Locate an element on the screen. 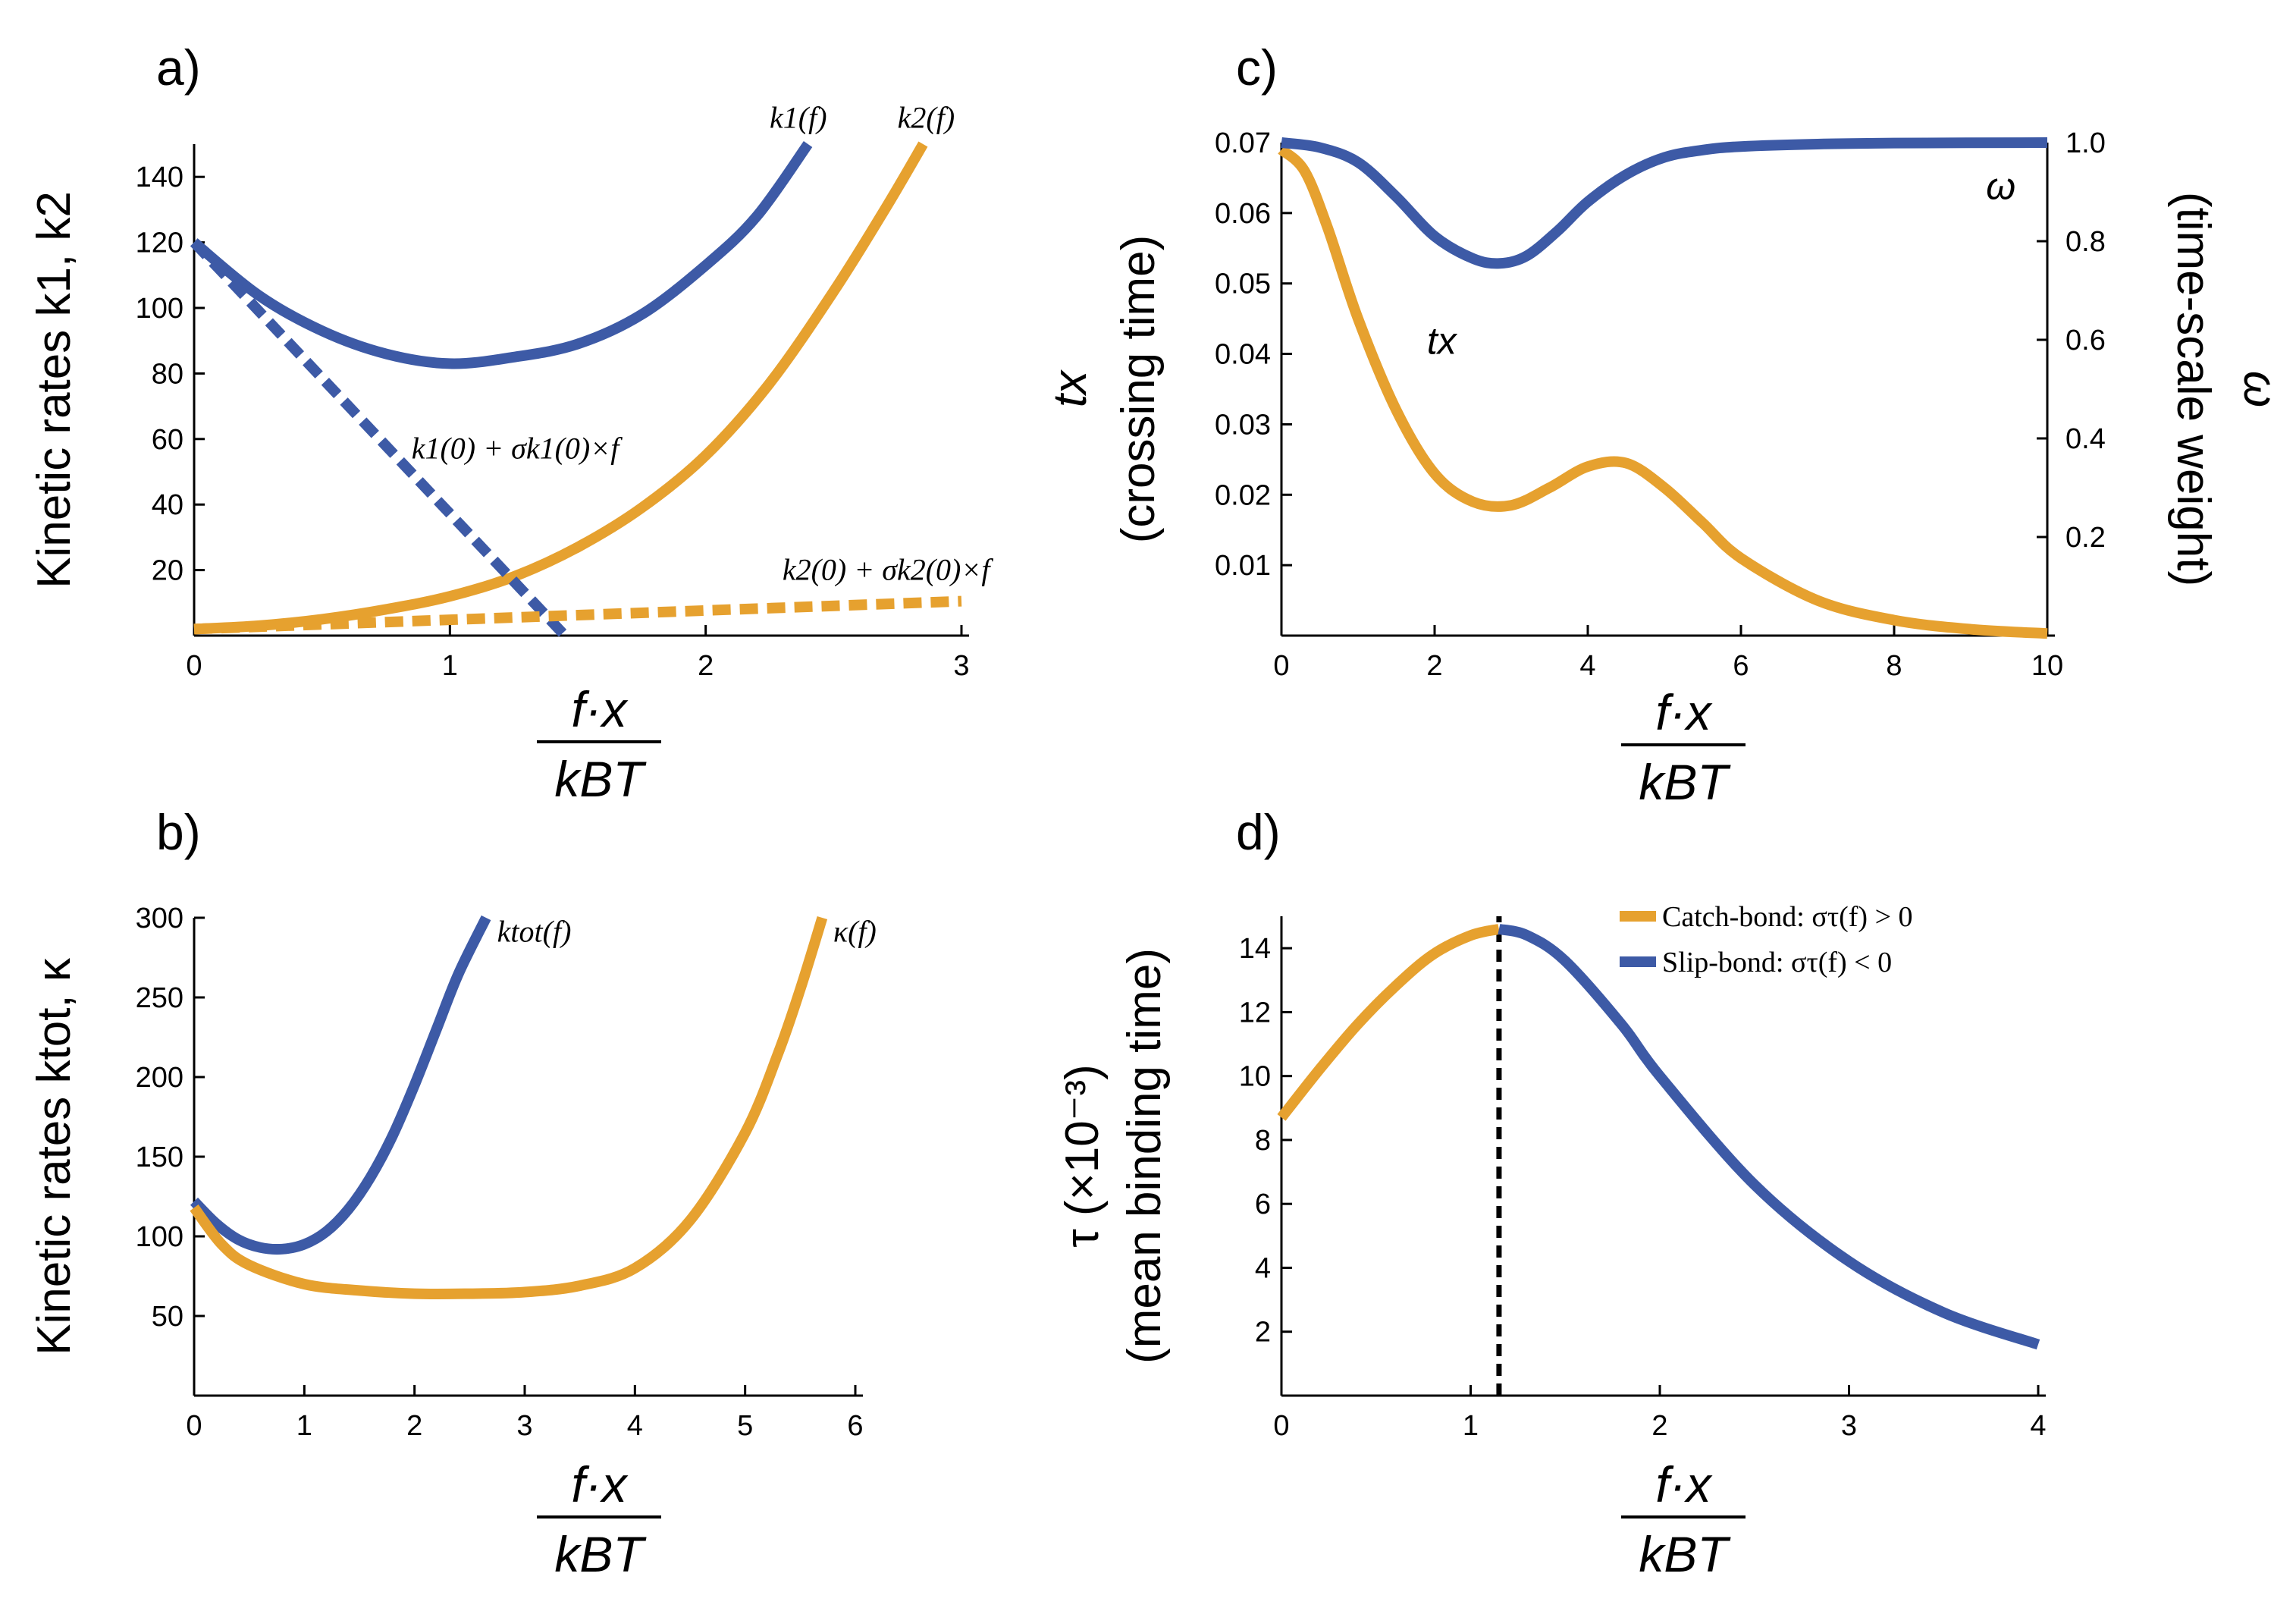 This screenshot has height=1608, width=2296. y-tick-label: 14 is located at coordinates (1255, 949).